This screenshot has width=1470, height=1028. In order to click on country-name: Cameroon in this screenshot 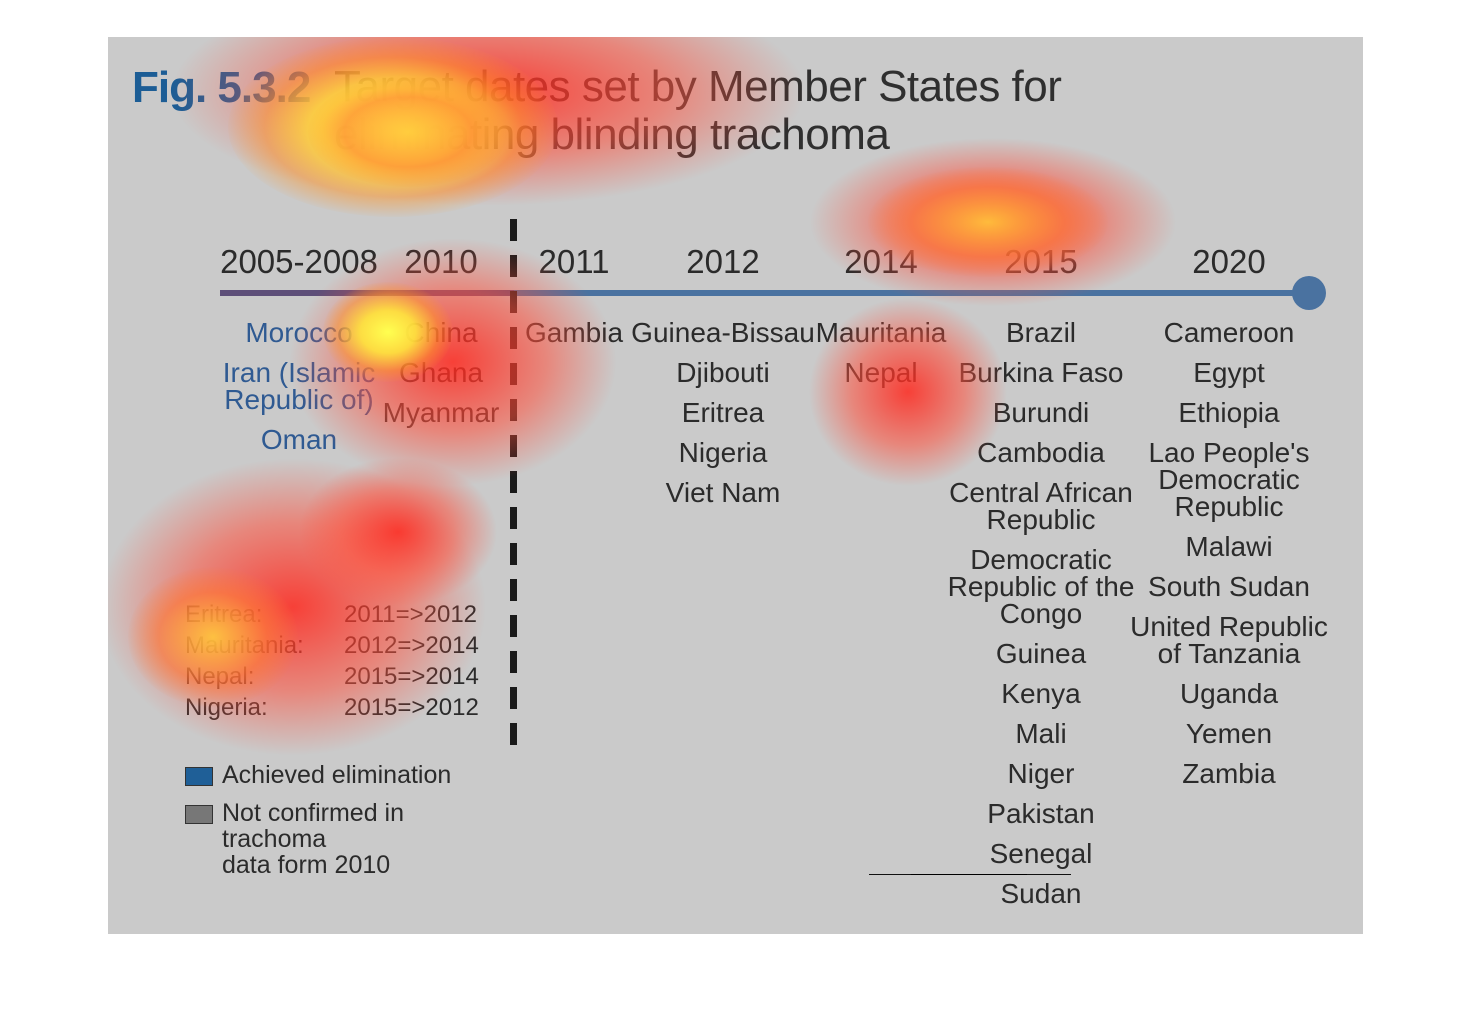, I will do `click(1229, 332)`.